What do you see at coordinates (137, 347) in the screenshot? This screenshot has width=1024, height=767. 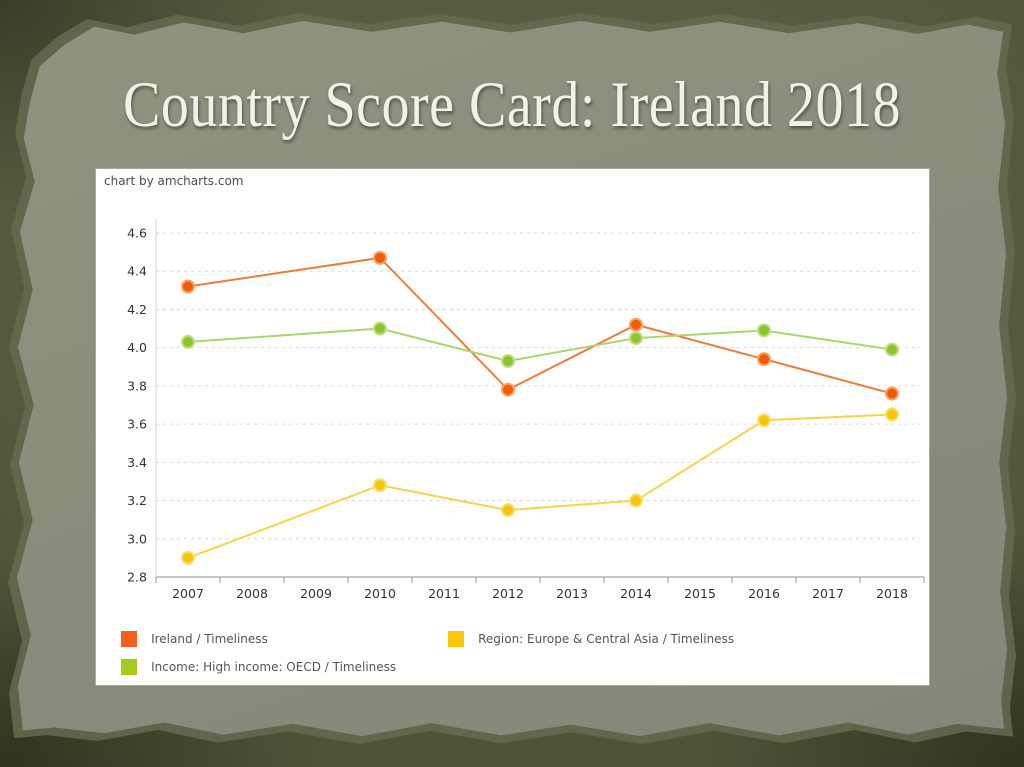 I see `y-axis-label: 4.0` at bounding box center [137, 347].